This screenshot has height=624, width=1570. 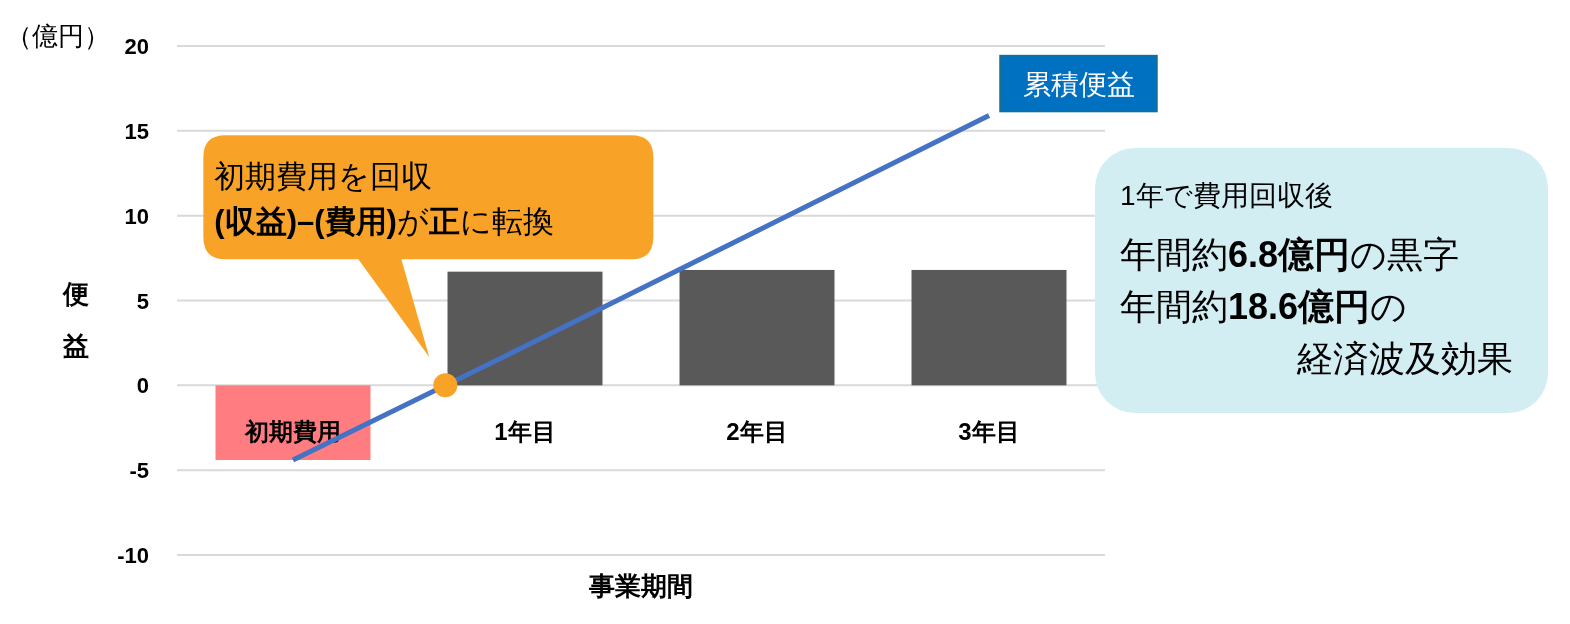 What do you see at coordinates (136, 131) in the screenshot?
I see `y-tick-label: 15` at bounding box center [136, 131].